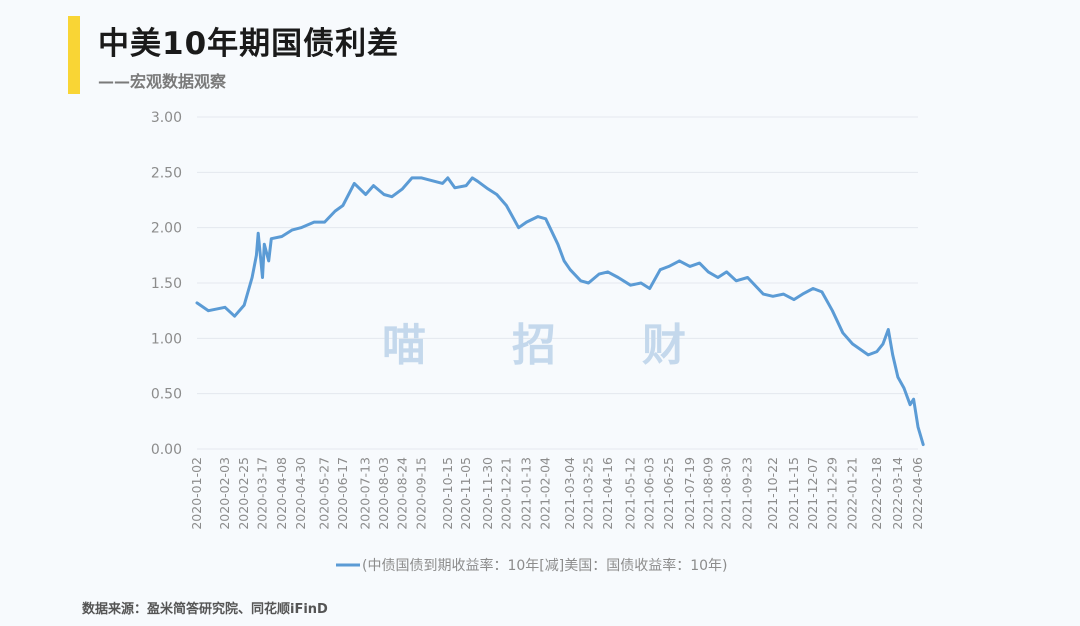 Image resolution: width=1080 pixels, height=626 pixels. I want to click on x-tick-label: 2022-04-06, so click(917, 493).